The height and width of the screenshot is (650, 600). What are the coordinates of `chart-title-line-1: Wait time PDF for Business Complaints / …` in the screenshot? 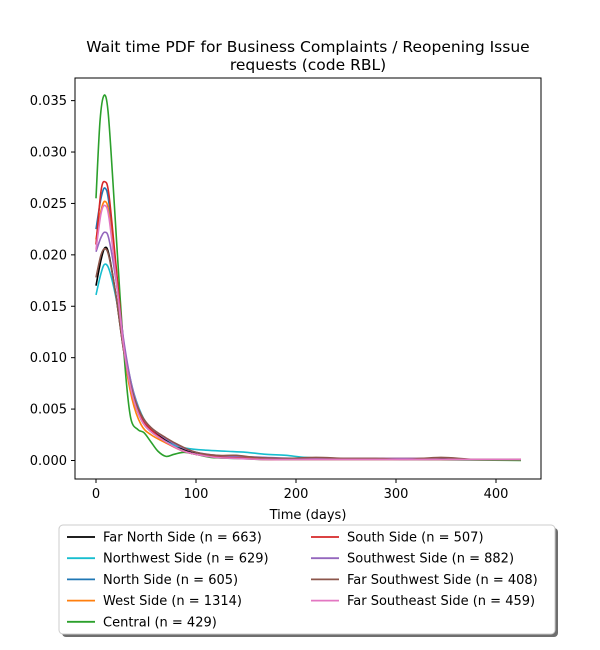 It's located at (307, 47).